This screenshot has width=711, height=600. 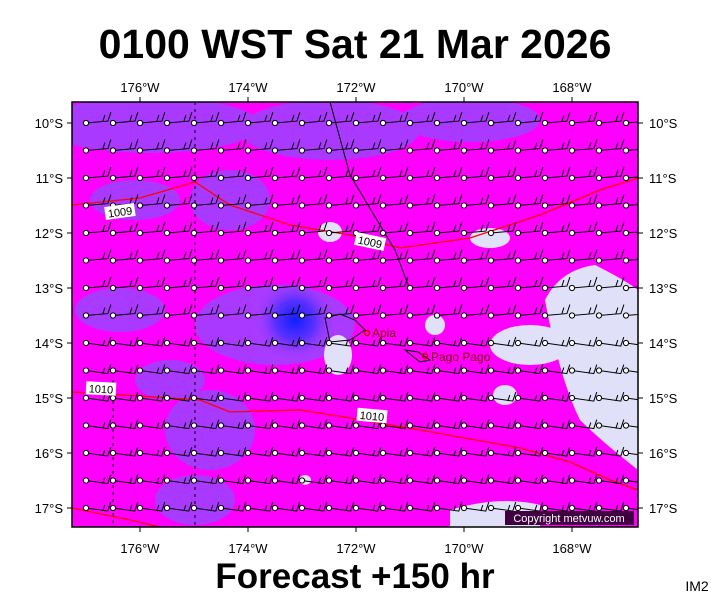 I want to click on right-lat-label: 10°S, so click(x=663, y=123).